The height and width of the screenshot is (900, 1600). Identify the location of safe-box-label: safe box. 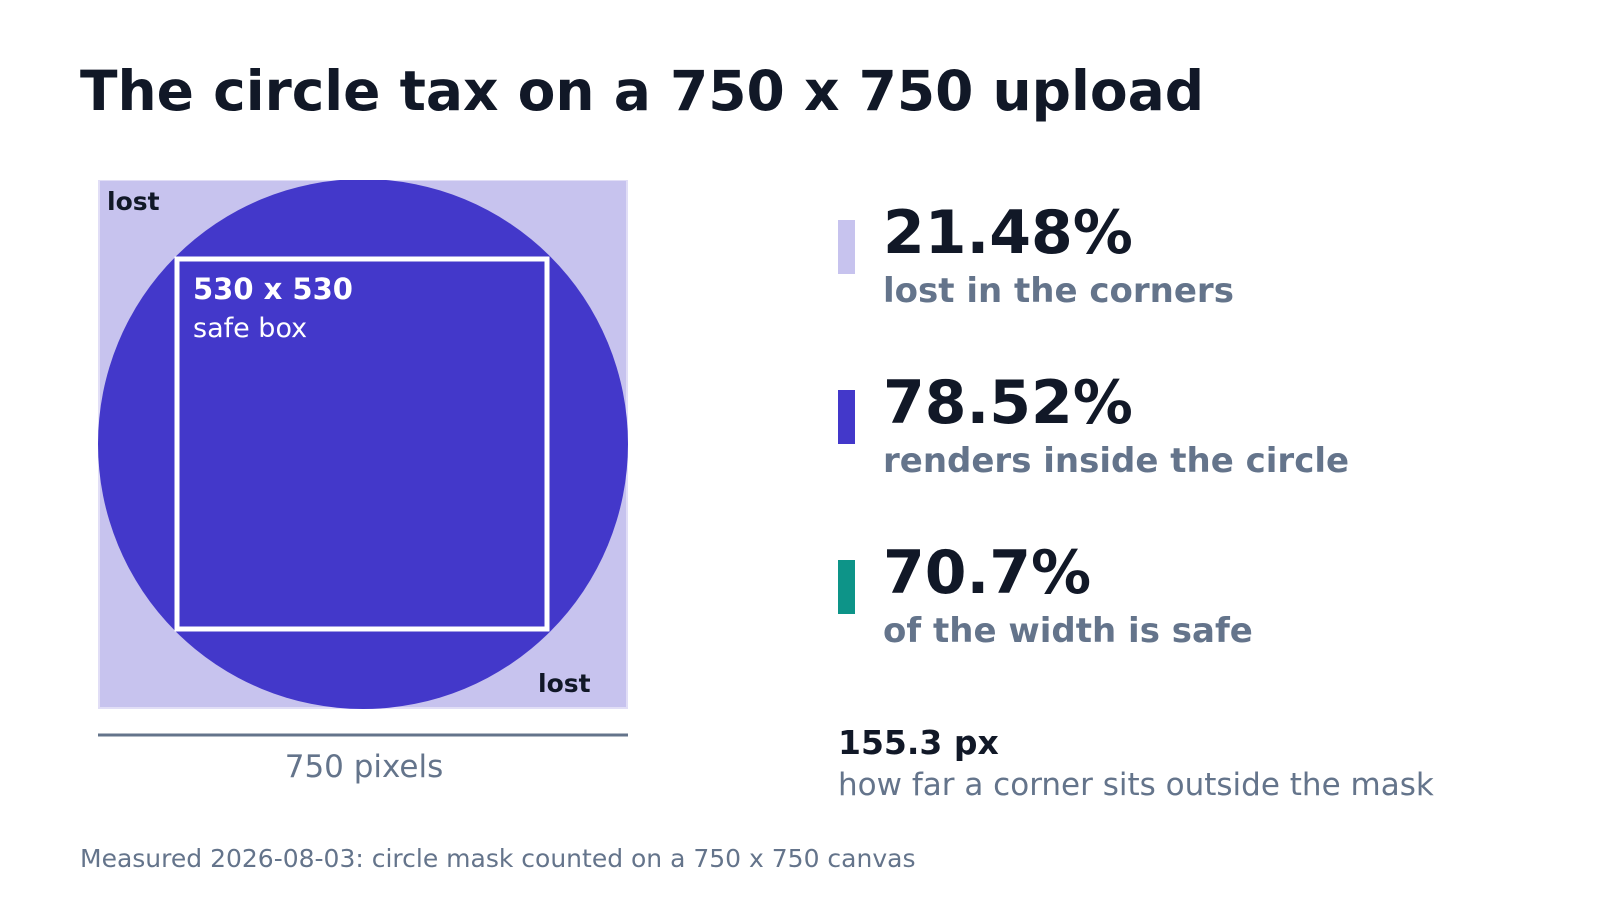
(250, 328).